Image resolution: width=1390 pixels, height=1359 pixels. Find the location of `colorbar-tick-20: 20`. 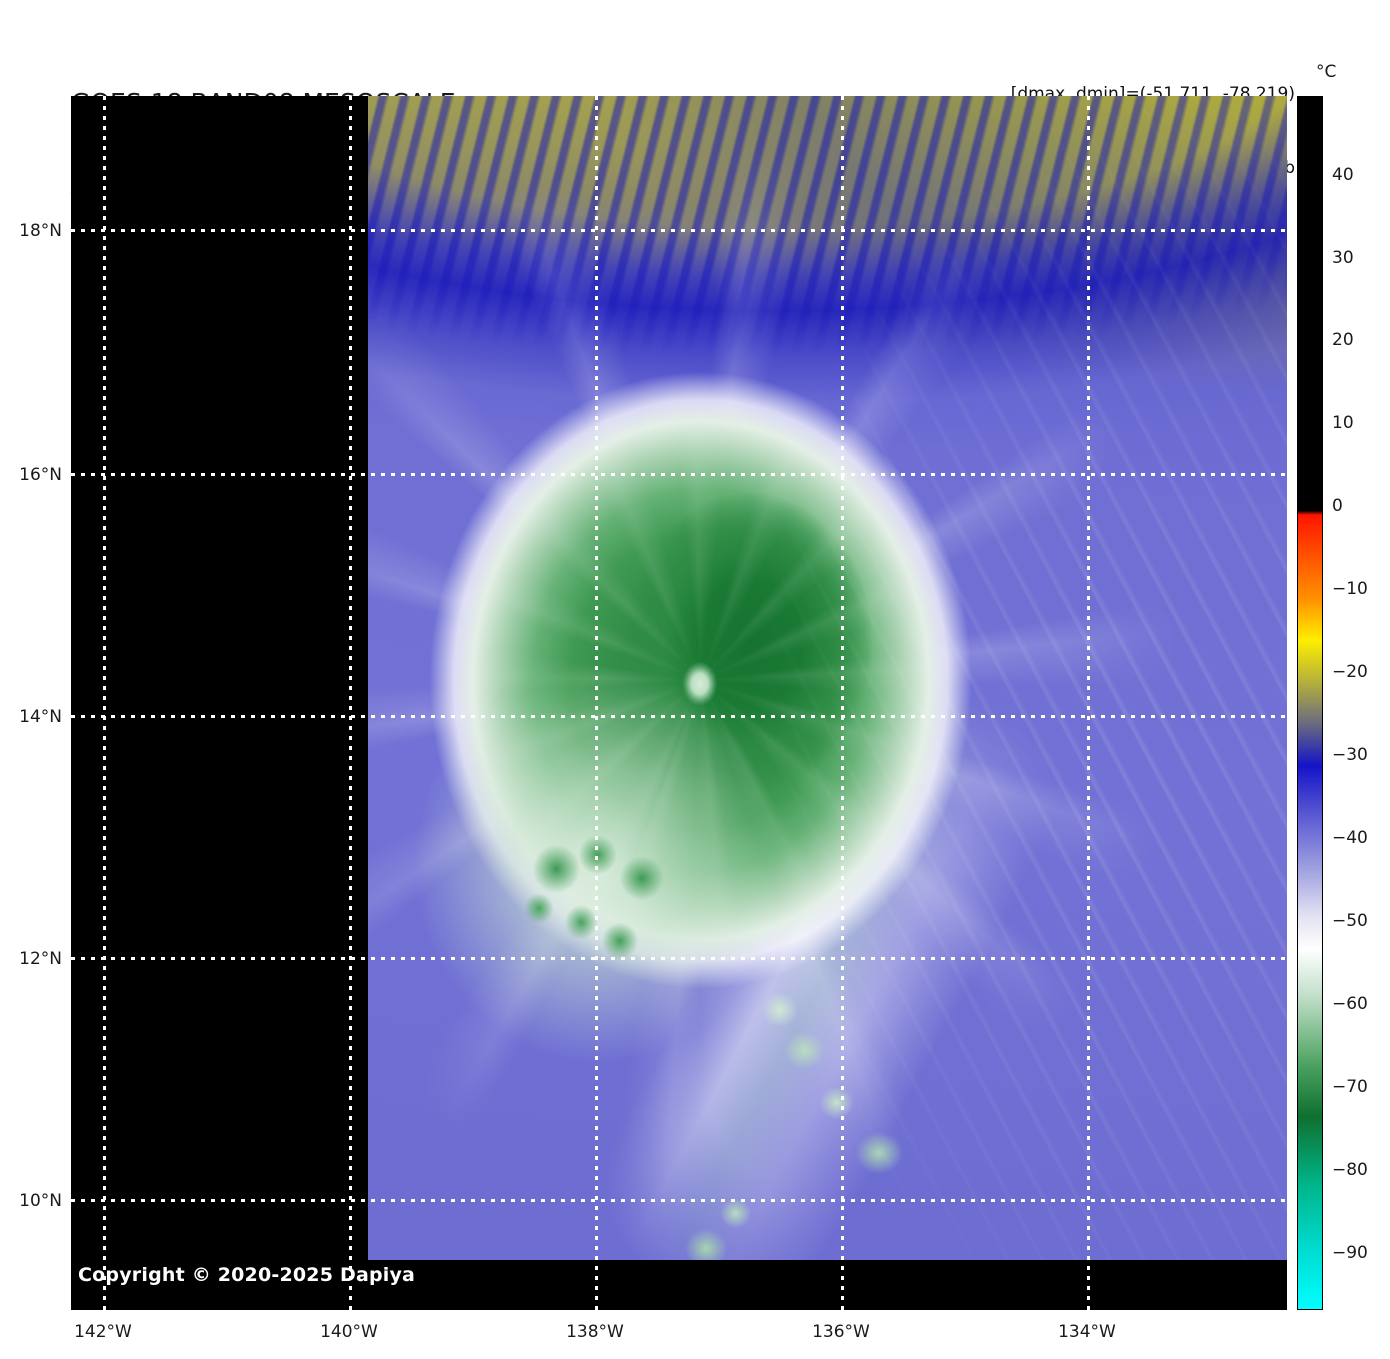

colorbar-tick-20: 20 is located at coordinates (1343, 340).